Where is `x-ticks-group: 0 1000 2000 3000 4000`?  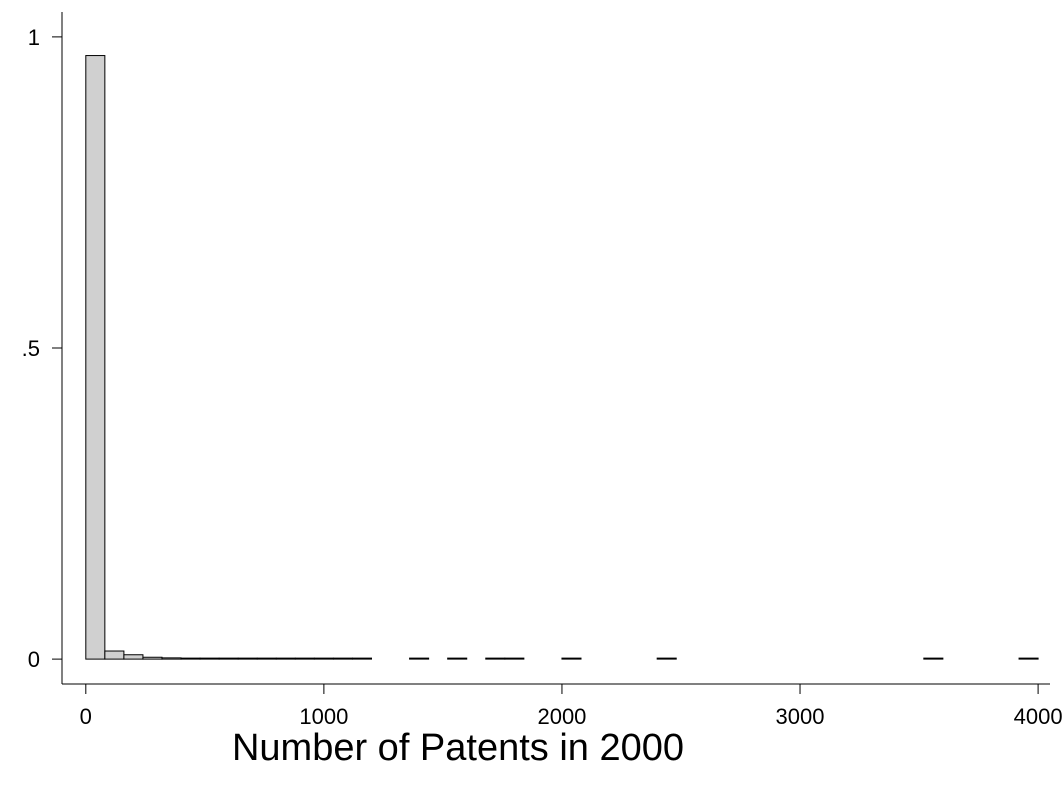
x-ticks-group: 0 1000 2000 3000 4000 is located at coordinates (571, 706).